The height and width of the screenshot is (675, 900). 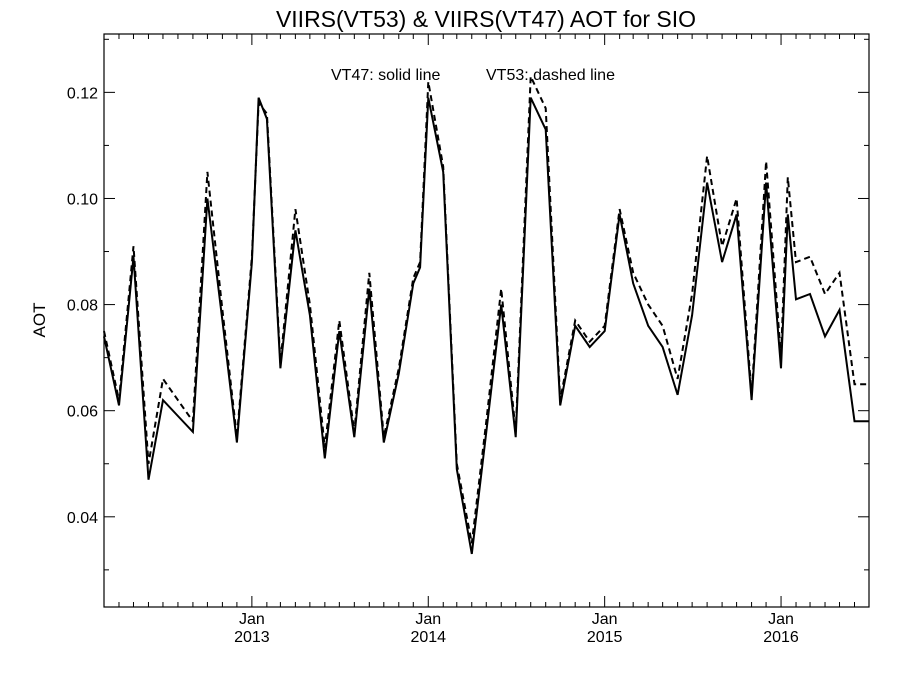 What do you see at coordinates (82, 306) in the screenshot?
I see `y-tick-label: 0.08` at bounding box center [82, 306].